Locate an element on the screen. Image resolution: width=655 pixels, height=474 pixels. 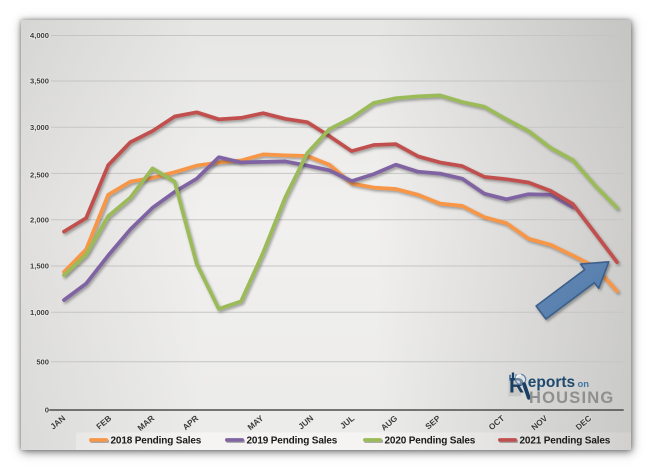
svg-text: 2,500 is located at coordinates (39, 174).